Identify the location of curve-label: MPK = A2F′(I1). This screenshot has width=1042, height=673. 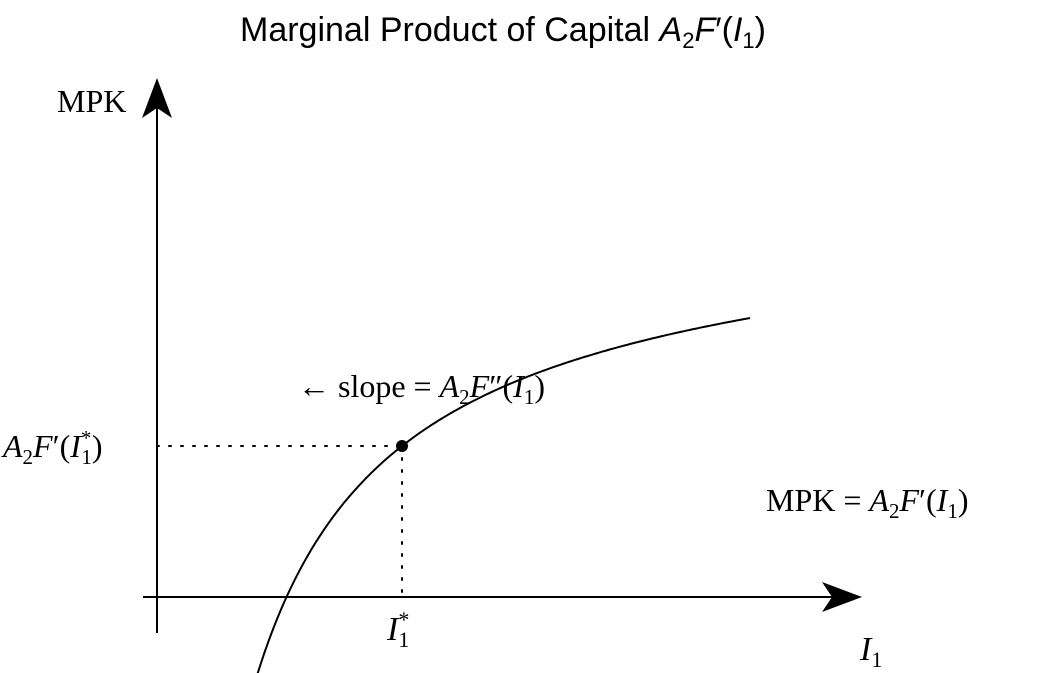
(867, 502).